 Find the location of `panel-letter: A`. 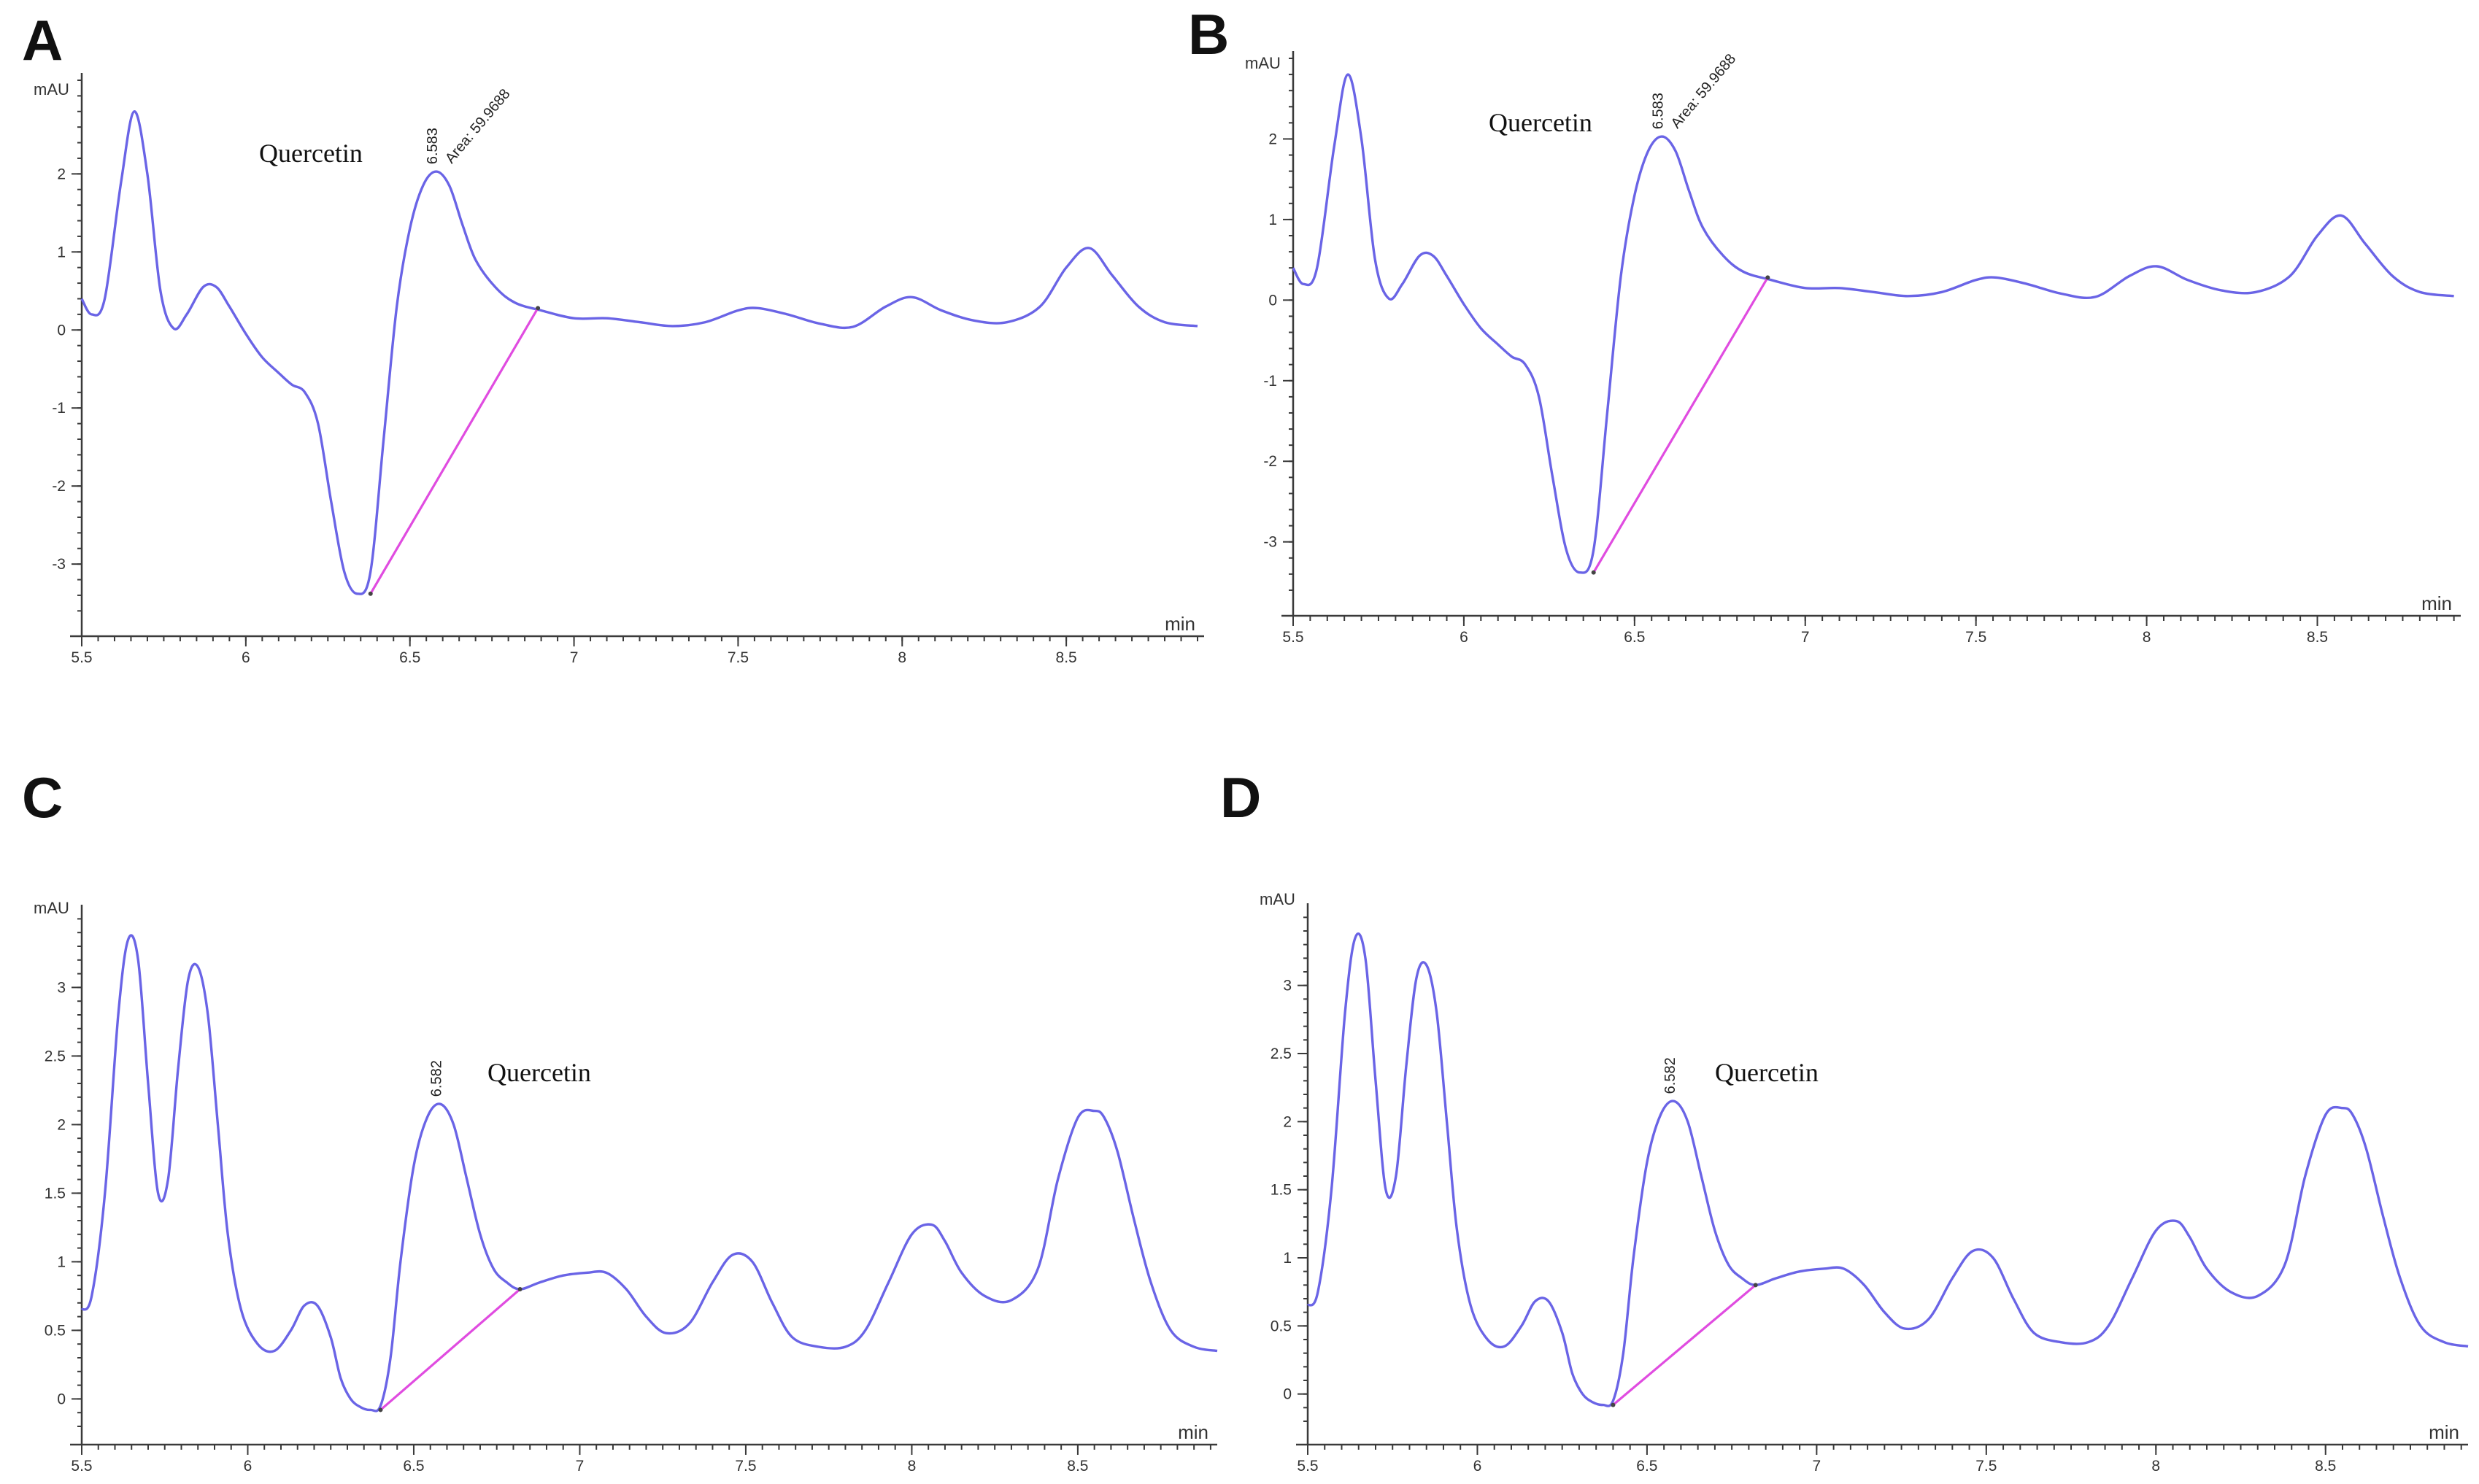

panel-letter: A is located at coordinates (43, 40).